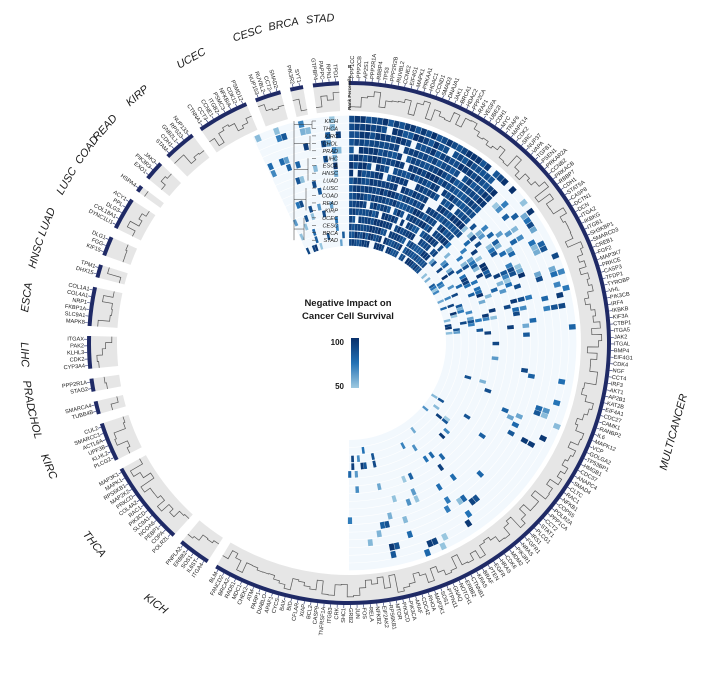  Describe the element at coordinates (256, 600) in the screenshot. I see `gene-label: PARP1` at that location.